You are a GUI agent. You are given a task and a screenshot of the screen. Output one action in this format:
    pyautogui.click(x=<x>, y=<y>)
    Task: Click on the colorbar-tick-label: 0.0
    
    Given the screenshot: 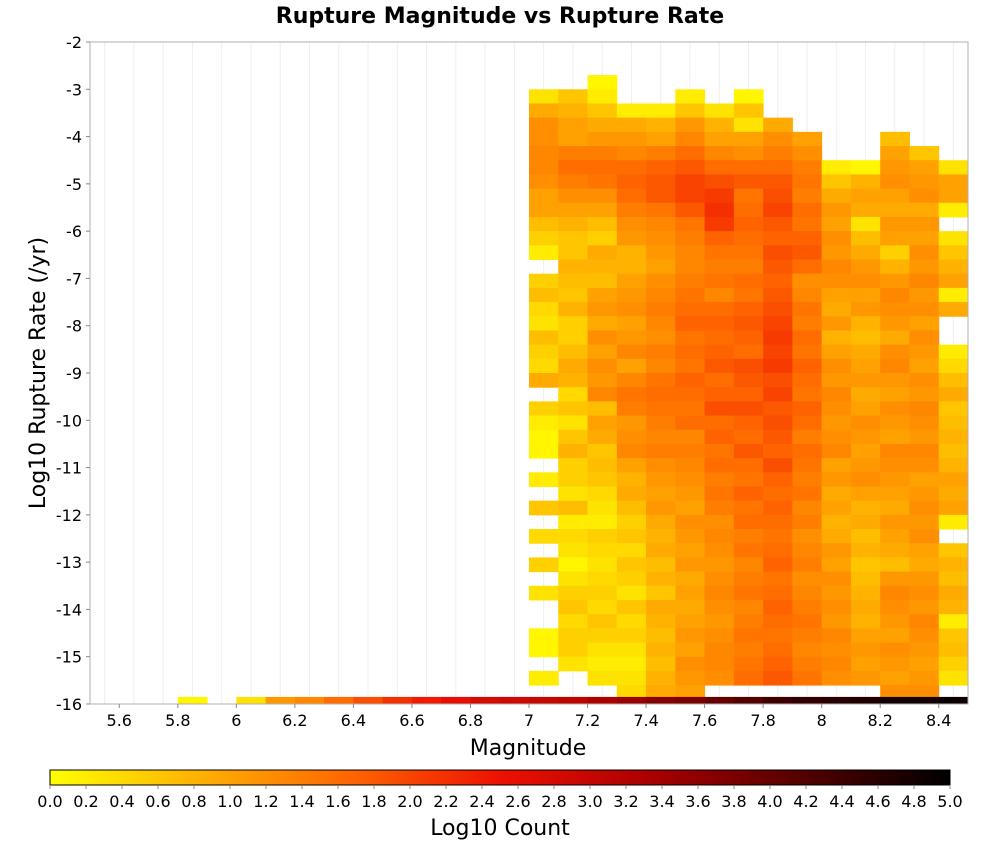 What is the action you would take?
    pyautogui.click(x=49, y=801)
    